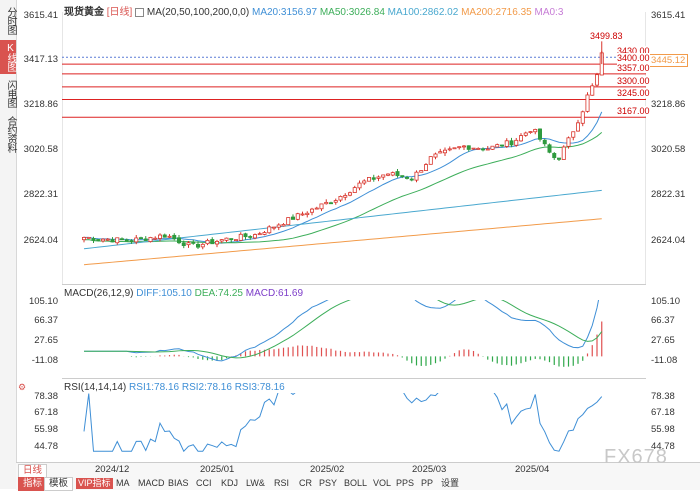 This screenshot has width=700, height=491. Describe the element at coordinates (84, 12) in the screenshot. I see `instrument-name: 现货黄金` at that location.